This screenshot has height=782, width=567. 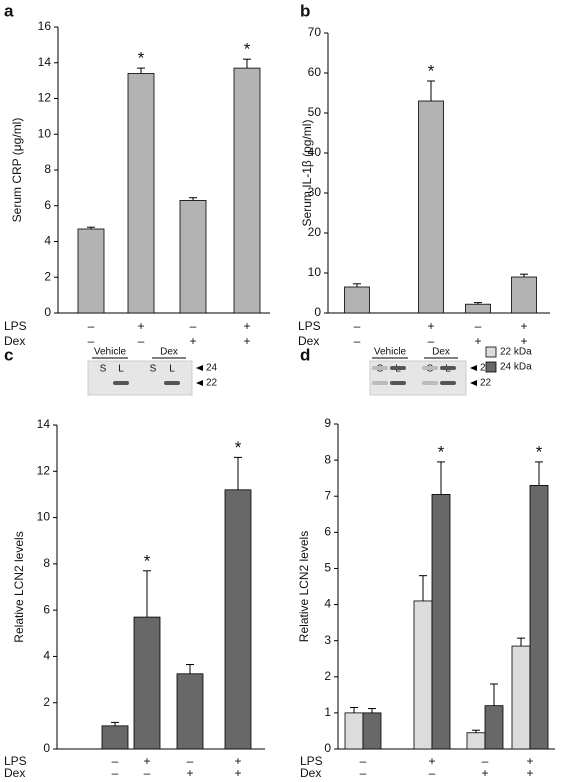 What do you see at coordinates (327, 568) in the screenshot?
I see `y-tick-label: 5` at bounding box center [327, 568].